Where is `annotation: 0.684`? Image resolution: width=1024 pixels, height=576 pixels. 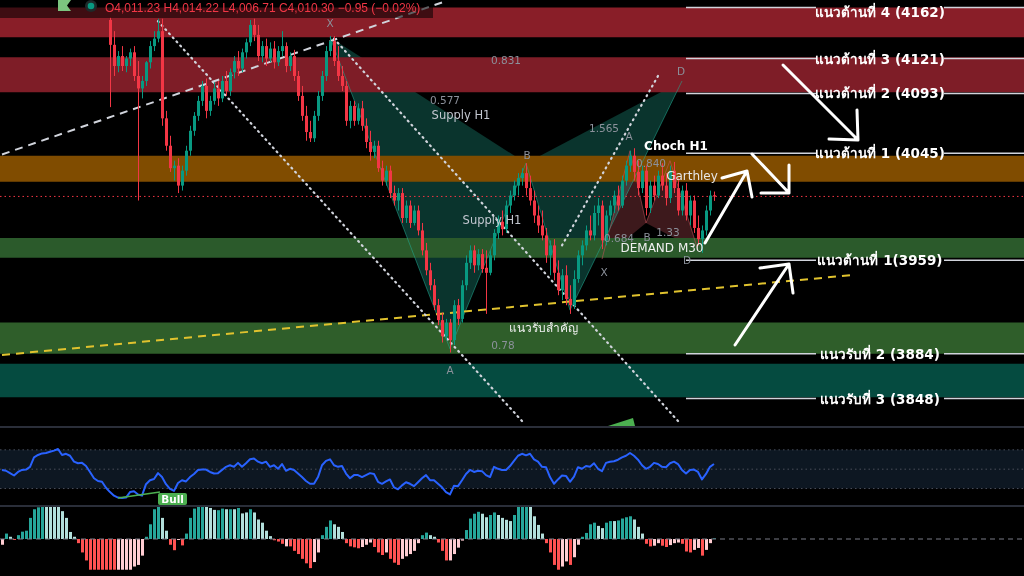
annotation: 0.684 is located at coordinates (619, 238).